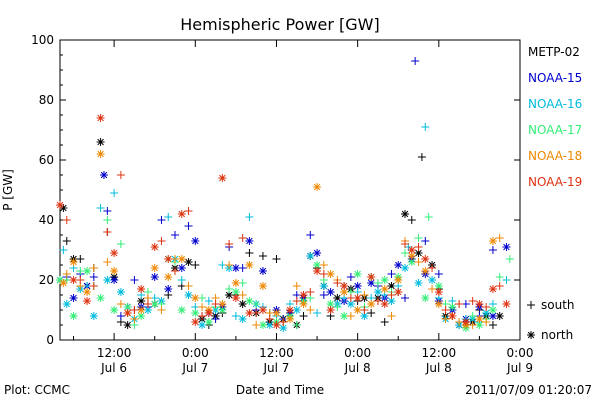 This screenshot has width=600, height=400. What do you see at coordinates (520, 353) in the screenshot?
I see `x-tick-time-label: 0:00` at bounding box center [520, 353].